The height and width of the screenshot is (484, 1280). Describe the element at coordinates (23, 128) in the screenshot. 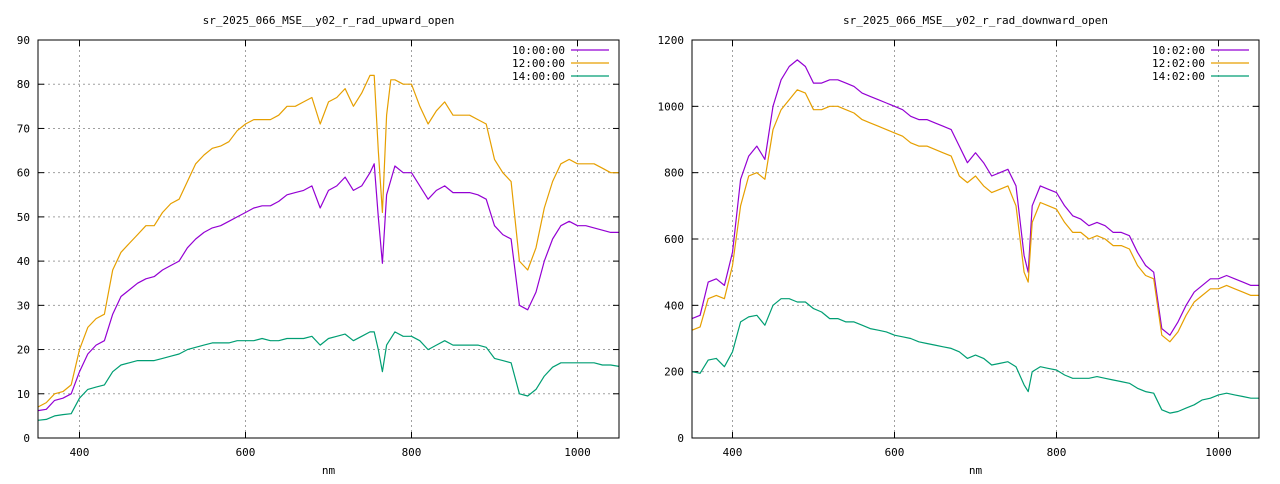

I see `y-tick-label: 70` at that location.